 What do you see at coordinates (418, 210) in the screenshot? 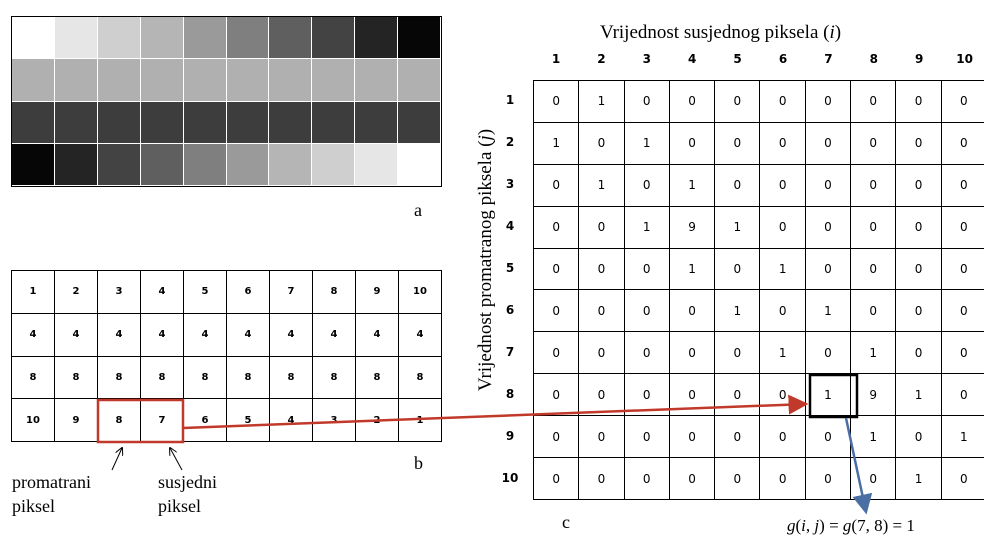
I see `panel-a-label: a` at bounding box center [418, 210].